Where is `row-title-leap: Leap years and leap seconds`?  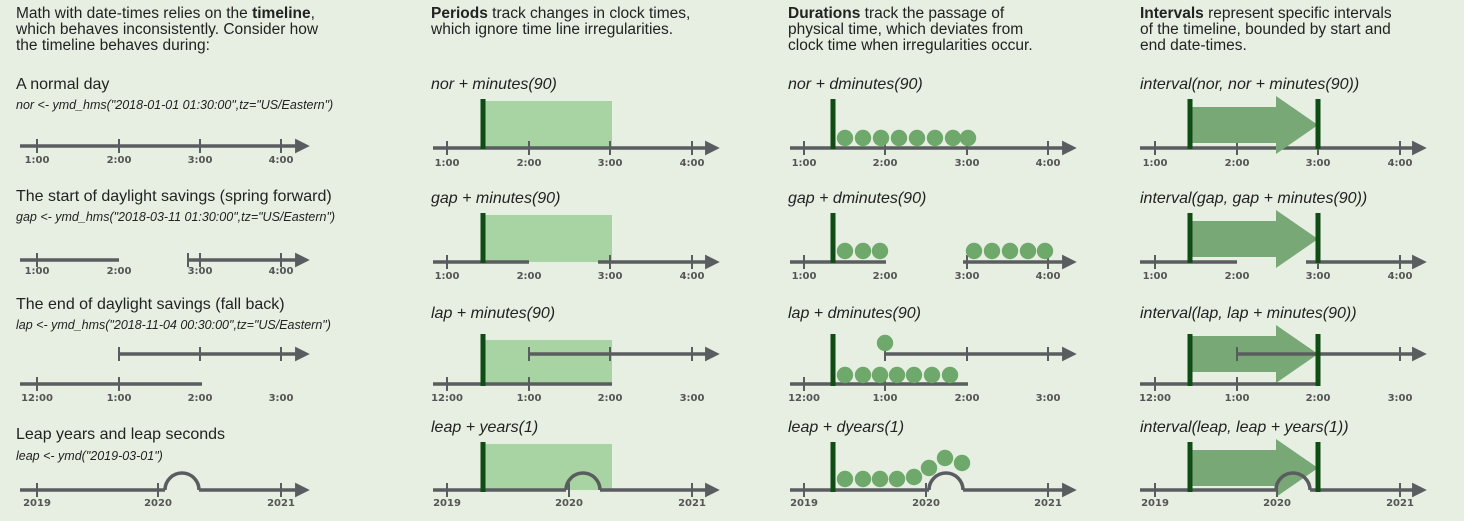 row-title-leap: Leap years and leap seconds is located at coordinates (121, 434).